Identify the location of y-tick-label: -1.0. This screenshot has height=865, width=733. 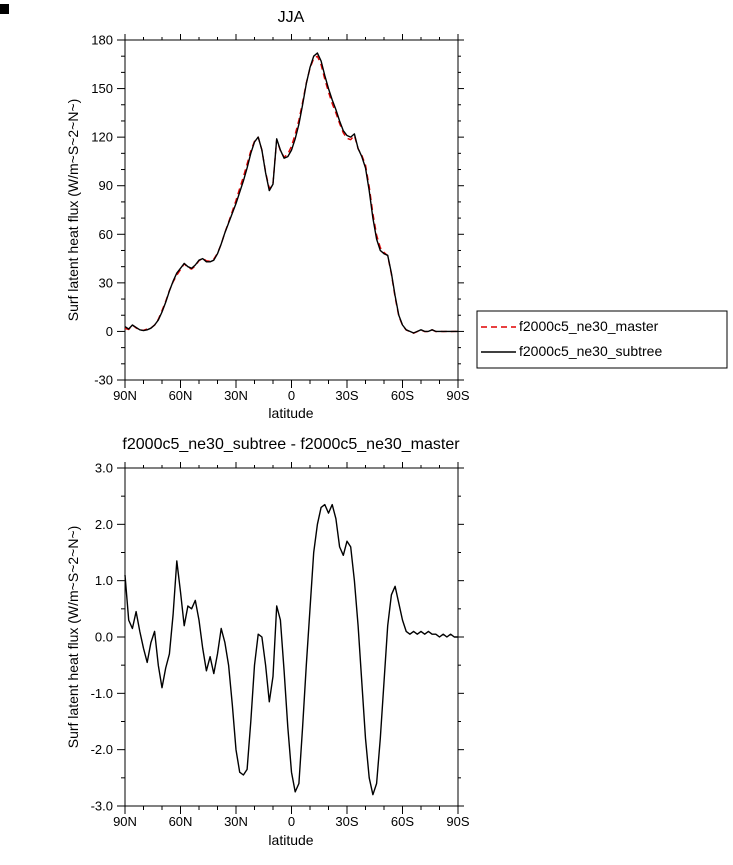
(102, 693).